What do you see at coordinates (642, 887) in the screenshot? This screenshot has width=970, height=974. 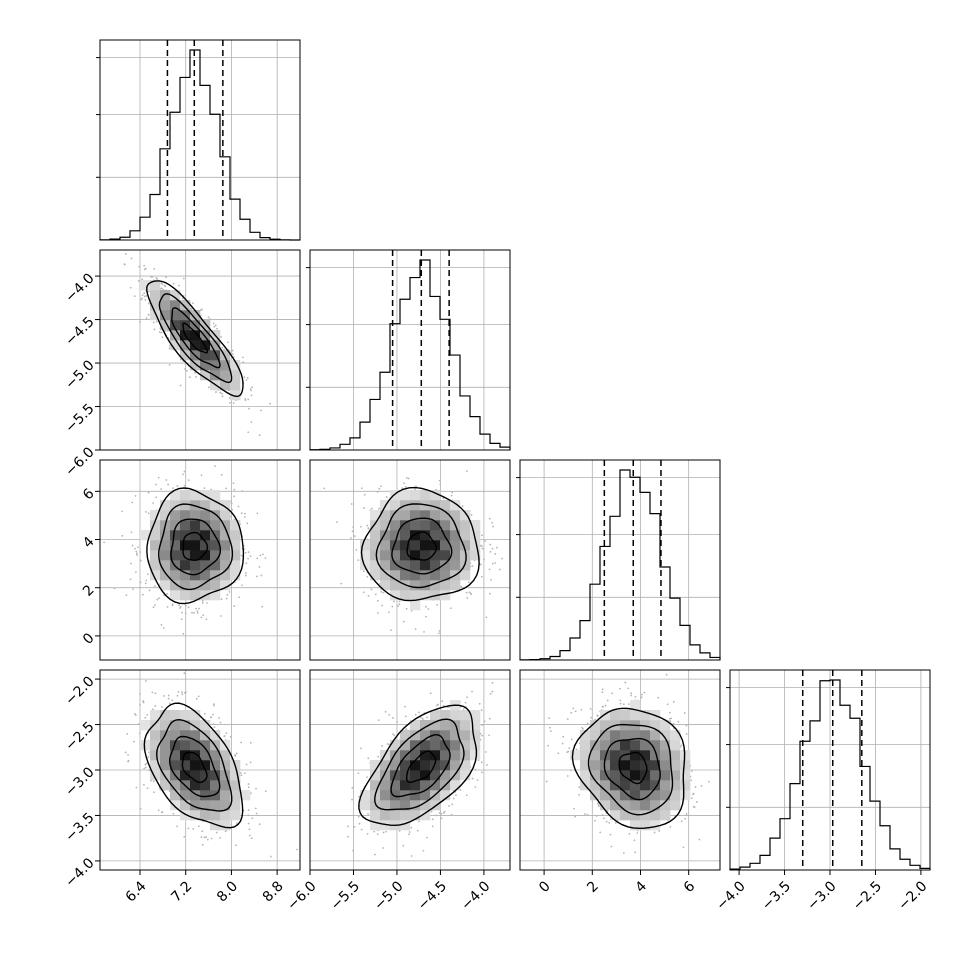 I see `xtick-label: 4` at bounding box center [642, 887].